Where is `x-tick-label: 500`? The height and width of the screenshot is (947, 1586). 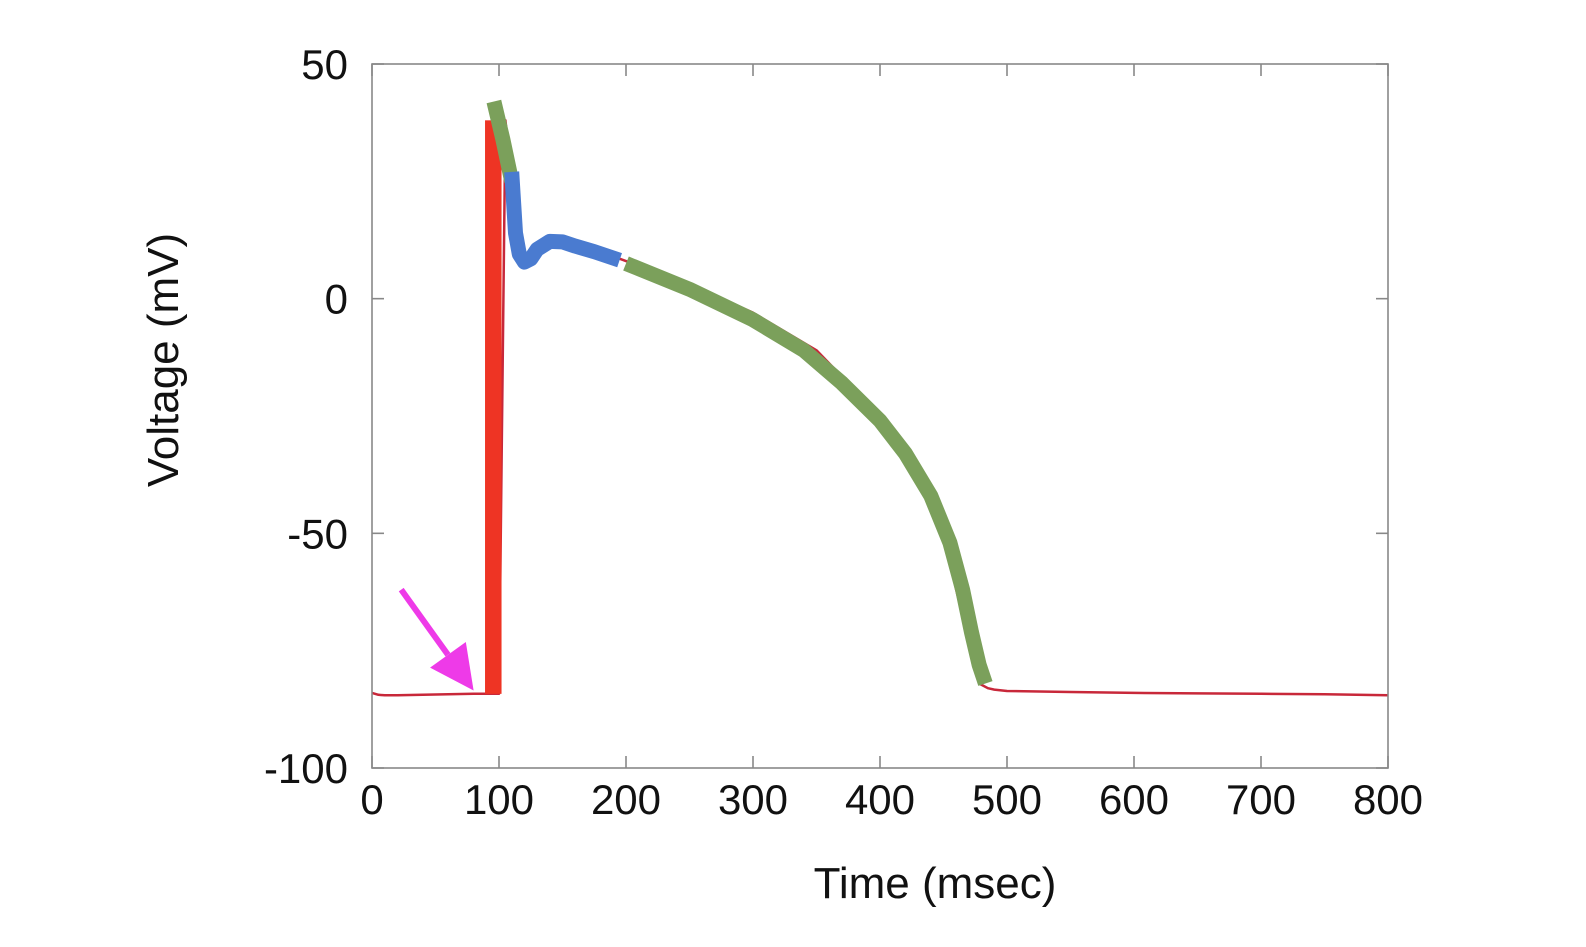
x-tick-label: 500 is located at coordinates (1007, 799).